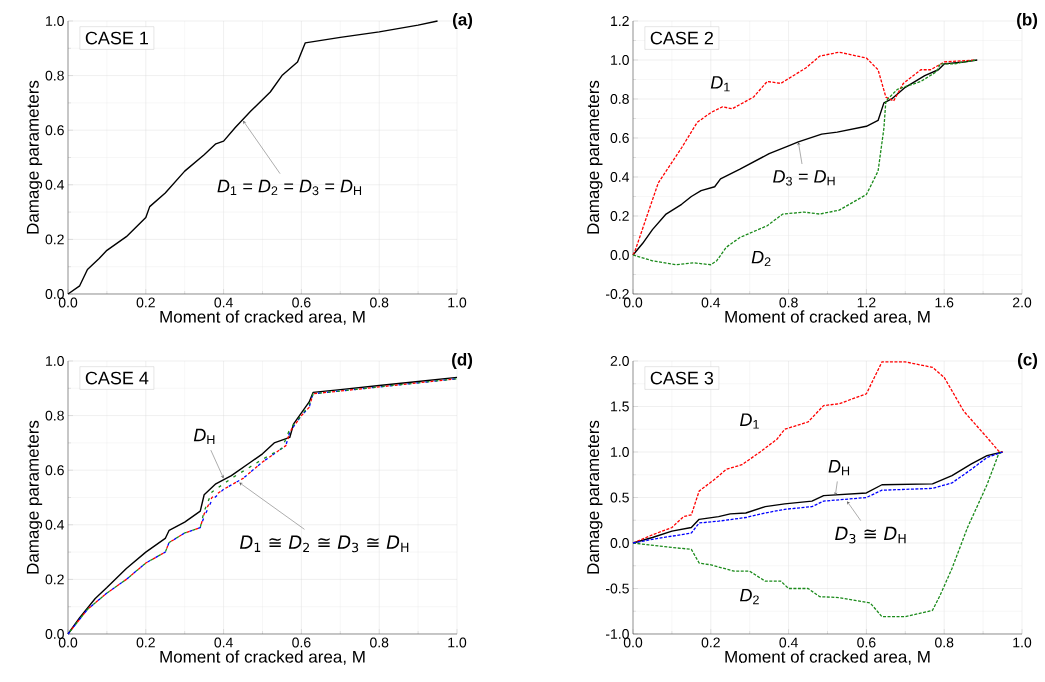 This screenshot has width=1045, height=682. What do you see at coordinates (116, 38) in the screenshot?
I see `chart-subtitle: CASE 1` at bounding box center [116, 38].